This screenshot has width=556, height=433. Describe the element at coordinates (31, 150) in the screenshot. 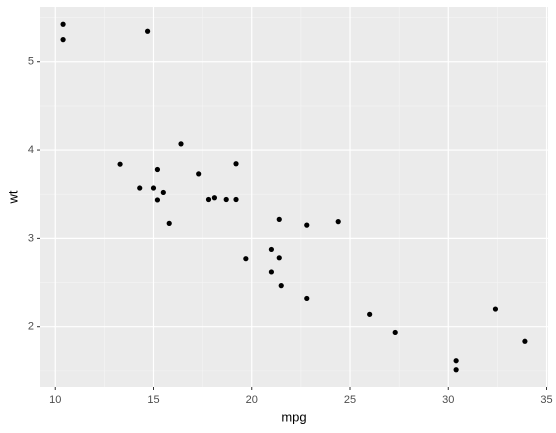

I see `y-tick-label: 4` at that location.